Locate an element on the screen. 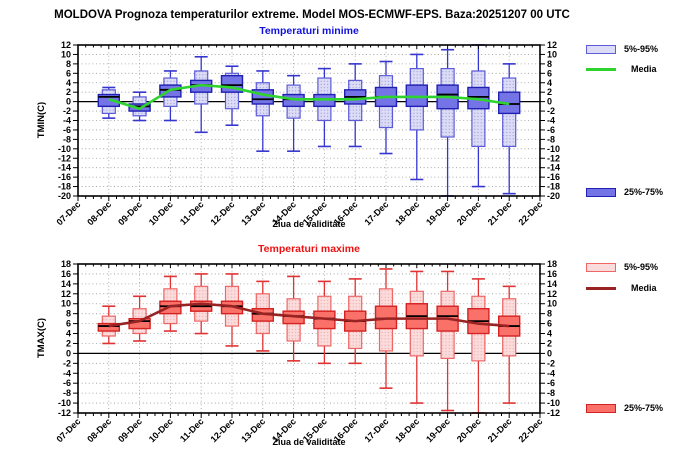 The image size is (700, 464). tmin-x-axis-label: Ziua de validitate is located at coordinates (309, 224).